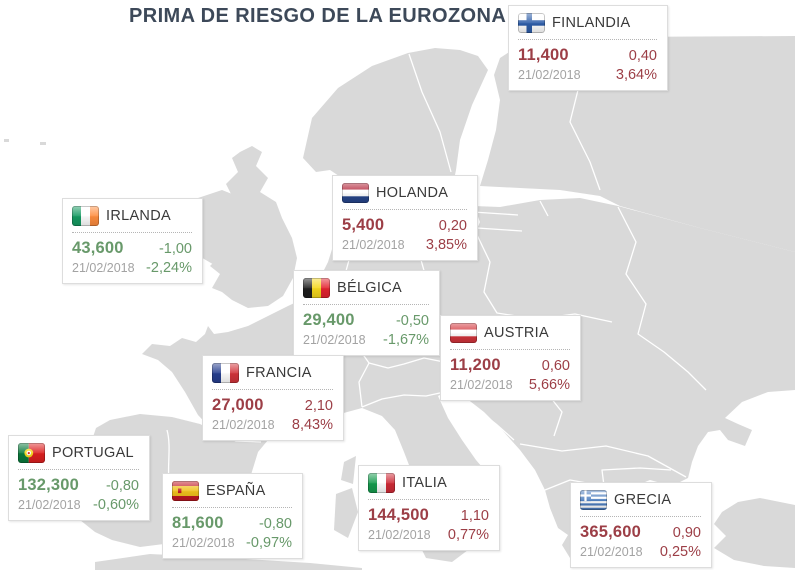 This screenshot has width=795, height=570. Describe the element at coordinates (405, 218) in the screenshot. I see `card-holanda: HOLANDA 5,400 0,20 21/02/2018 3,85%` at that location.